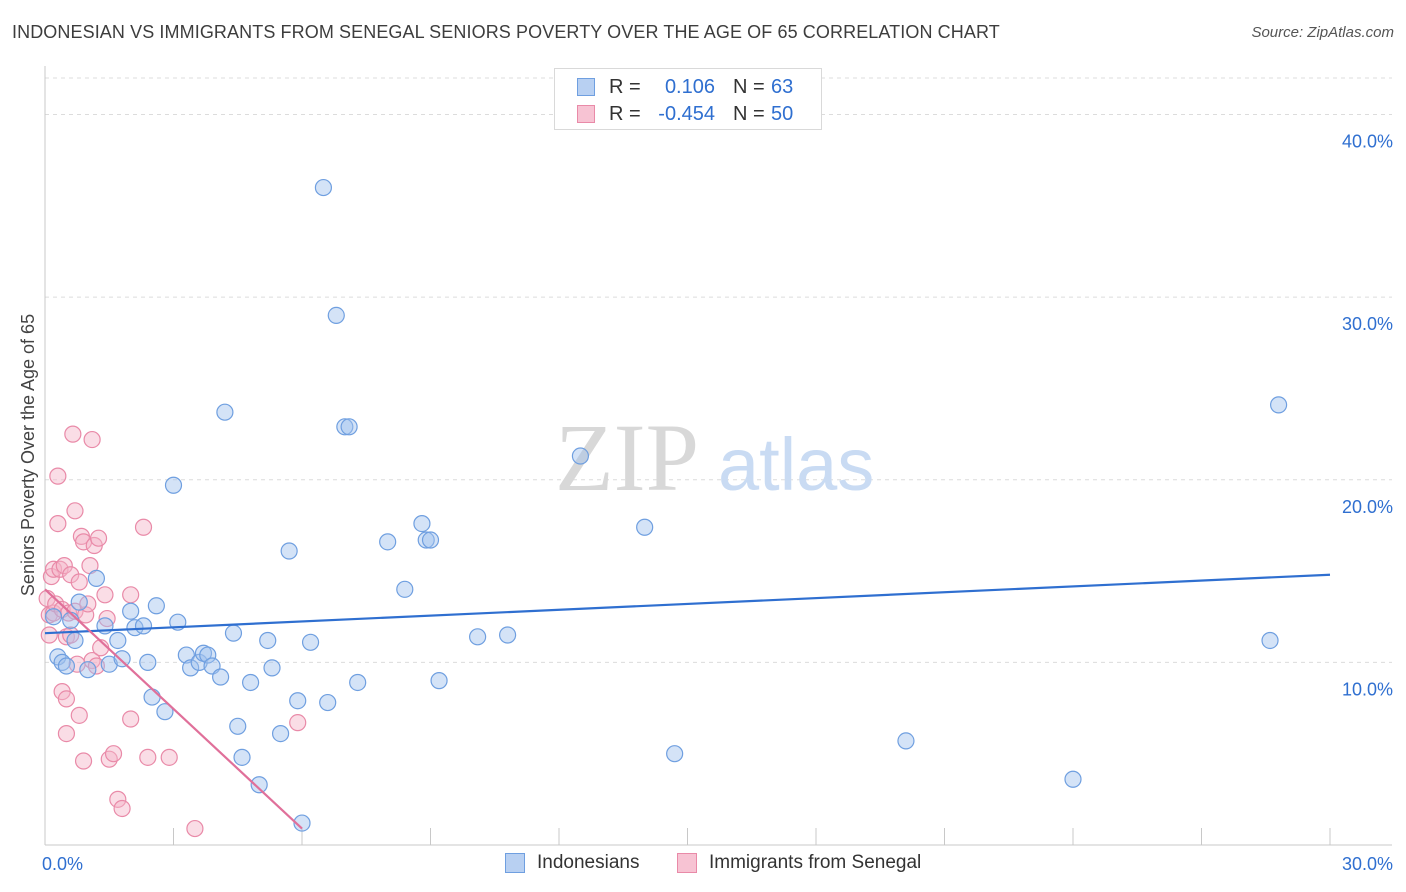 The width and height of the screenshot is (1406, 892). I want to click on correlation-legend: R = 0.106 N = 63 R = -0.454 N = 50, so click(688, 99).